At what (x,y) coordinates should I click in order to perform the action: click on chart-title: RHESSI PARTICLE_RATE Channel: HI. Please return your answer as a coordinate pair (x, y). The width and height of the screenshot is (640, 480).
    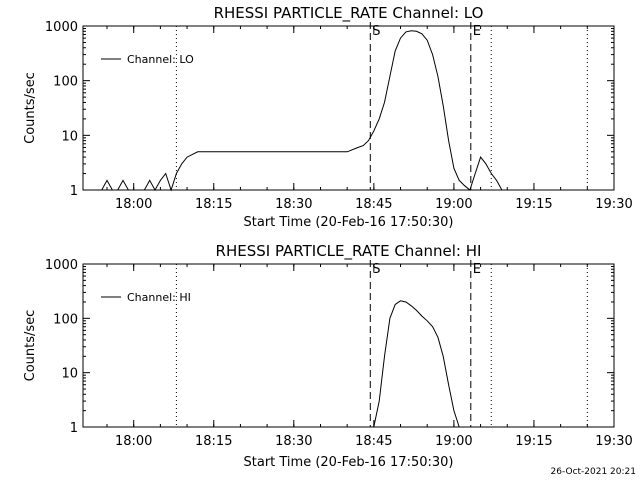
    Looking at the image, I should click on (349, 251).